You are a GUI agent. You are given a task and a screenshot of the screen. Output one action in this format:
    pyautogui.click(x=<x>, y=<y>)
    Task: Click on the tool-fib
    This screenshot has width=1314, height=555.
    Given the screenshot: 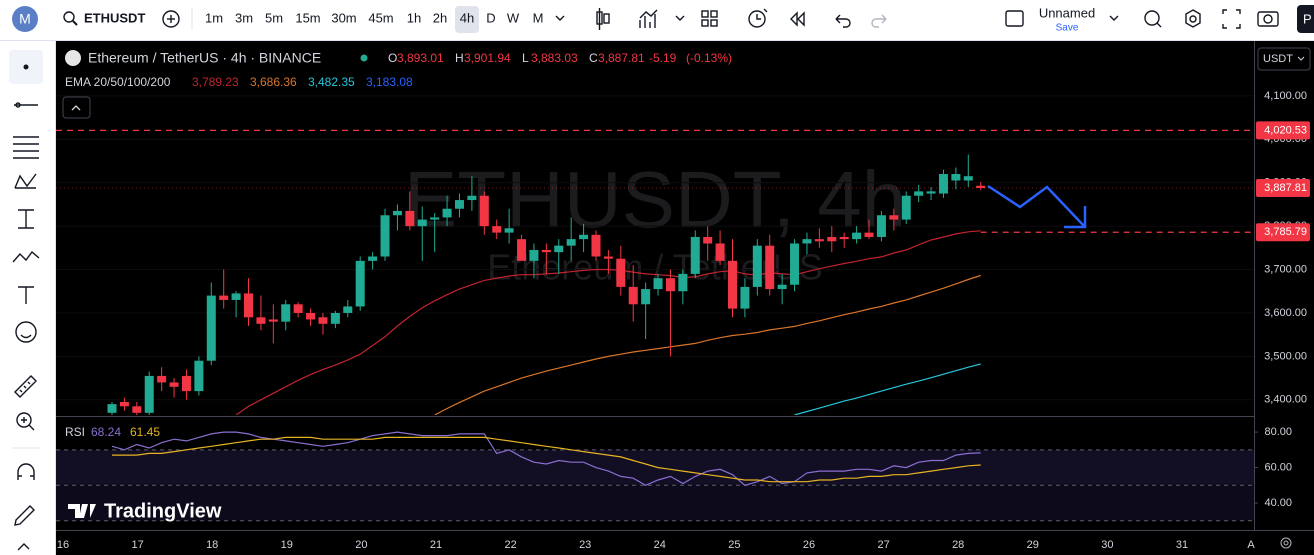 What is the action you would take?
    pyautogui.click(x=26, y=147)
    